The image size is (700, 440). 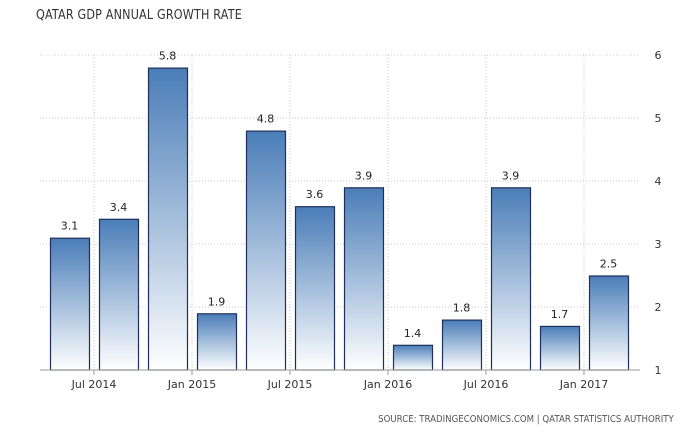 What do you see at coordinates (387, 384) in the screenshot?
I see `x-tick-label: Jan 2016` at bounding box center [387, 384].